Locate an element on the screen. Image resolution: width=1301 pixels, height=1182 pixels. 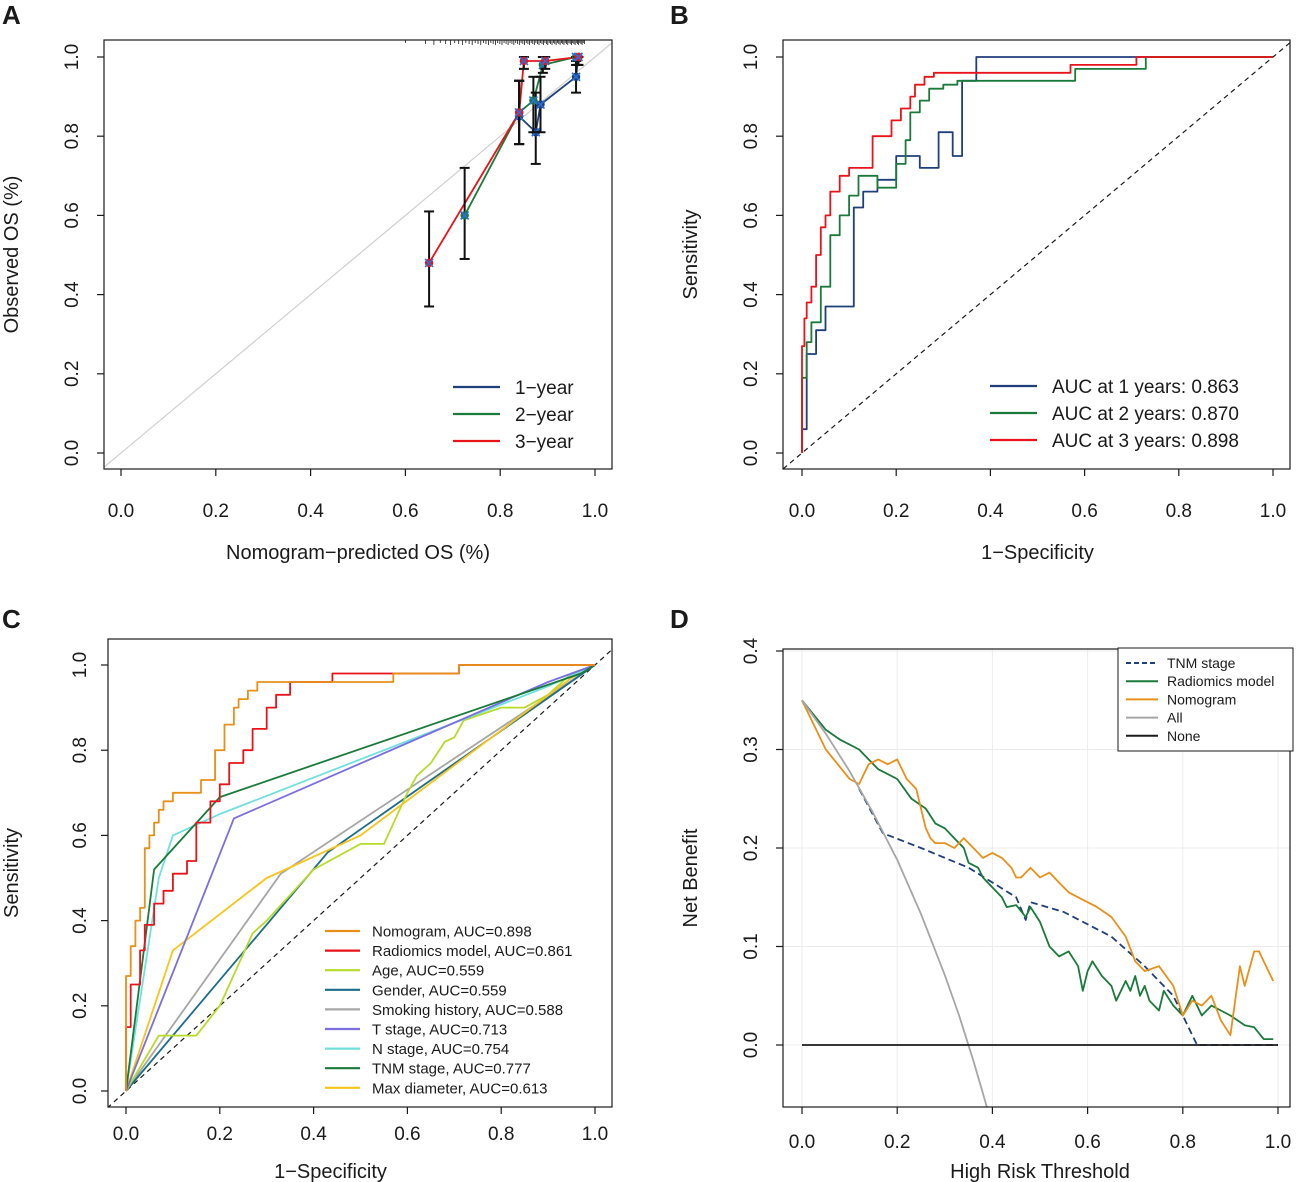
legend-label: Smoking history, AUC=0.588 is located at coordinates (467, 1010).